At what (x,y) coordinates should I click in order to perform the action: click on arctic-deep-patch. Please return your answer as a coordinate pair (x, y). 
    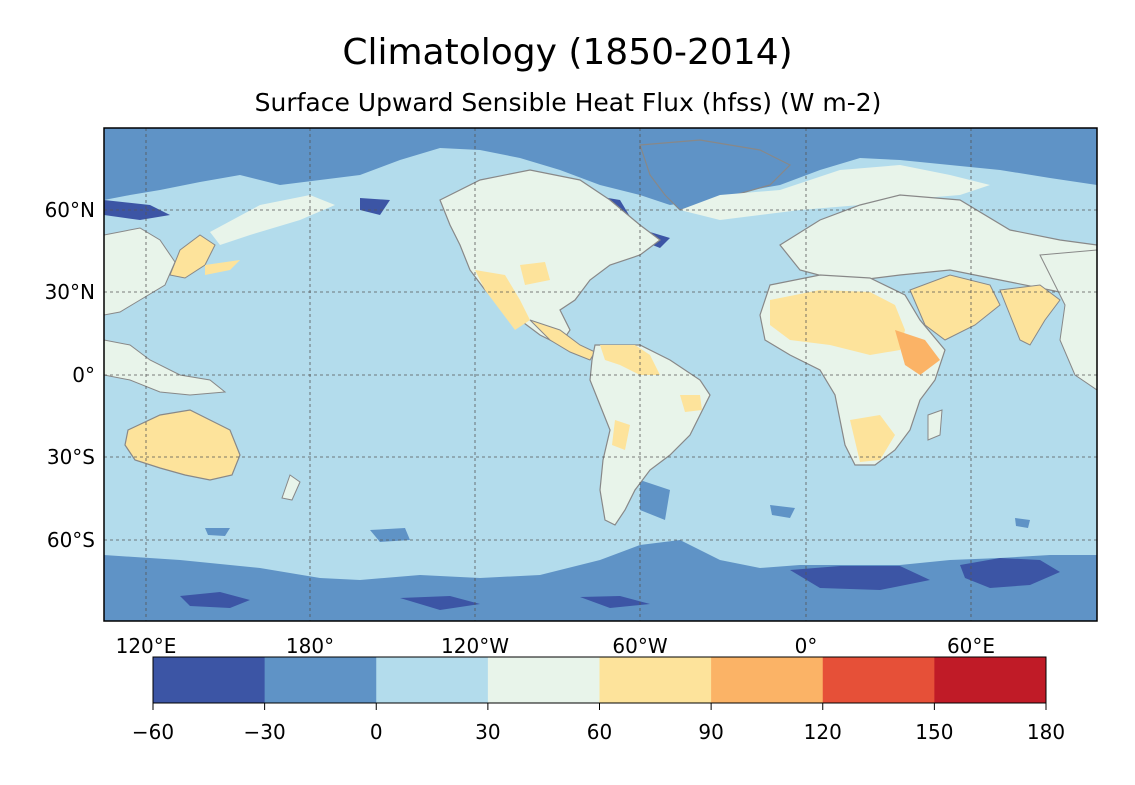
    Looking at the image, I should click on (375, 206).